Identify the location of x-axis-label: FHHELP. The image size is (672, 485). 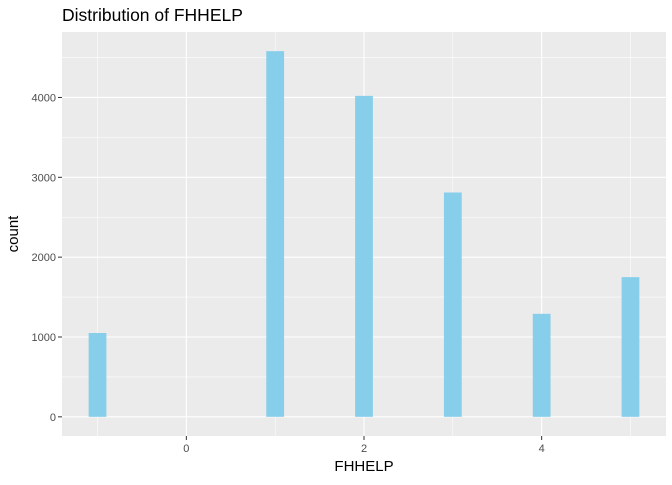
(363, 466).